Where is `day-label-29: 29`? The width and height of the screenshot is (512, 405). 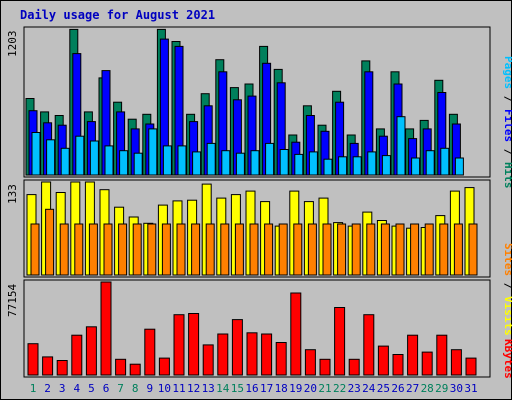 day-label-29: 29 is located at coordinates (441, 388).